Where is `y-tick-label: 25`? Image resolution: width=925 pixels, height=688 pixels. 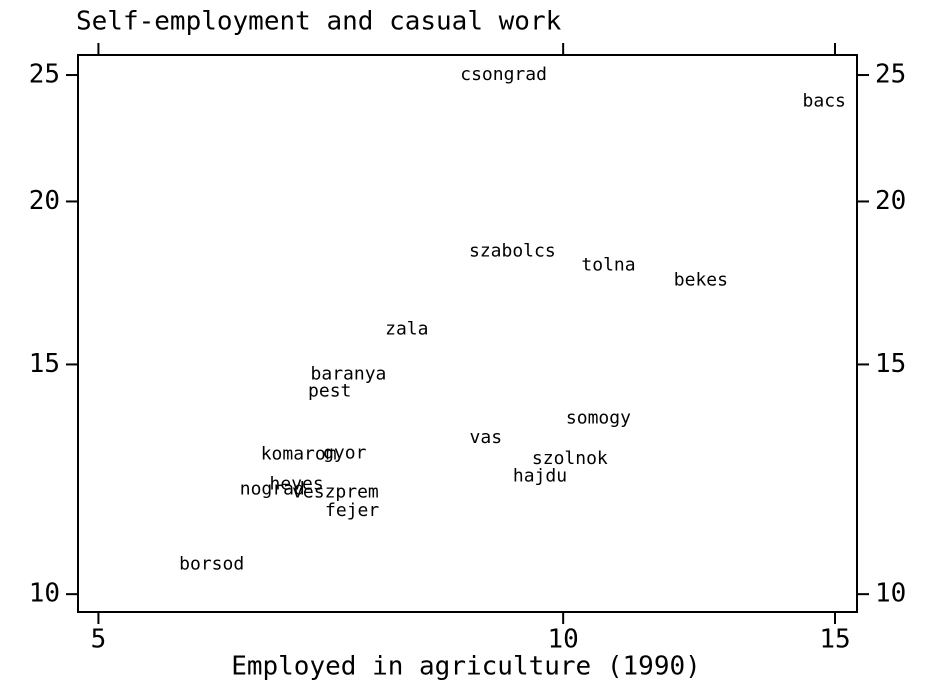 y-tick-label: 25 is located at coordinates (44, 75).